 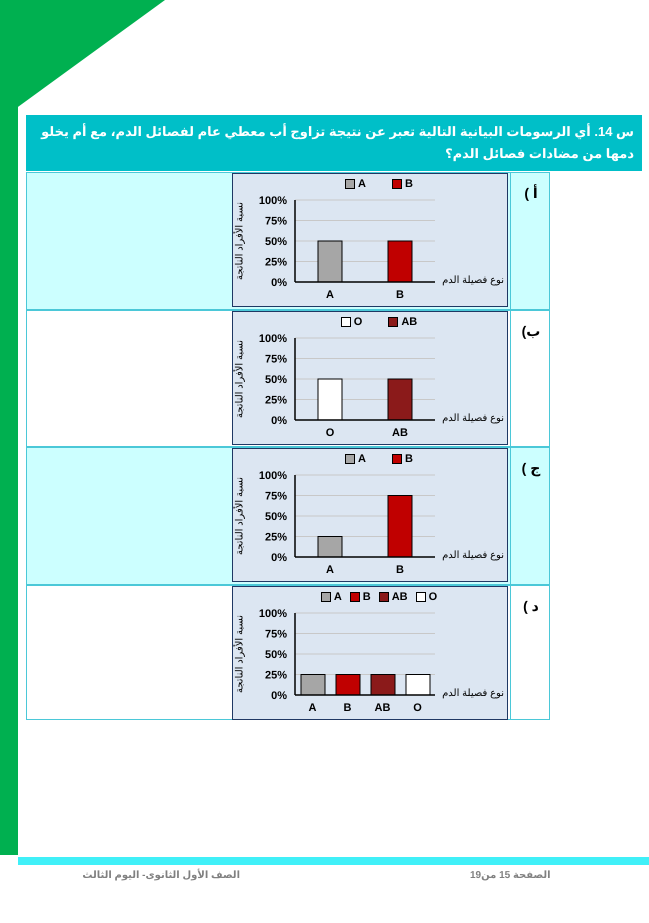 What do you see at coordinates (531, 606) in the screenshot?
I see `text: د )` at bounding box center [531, 606].